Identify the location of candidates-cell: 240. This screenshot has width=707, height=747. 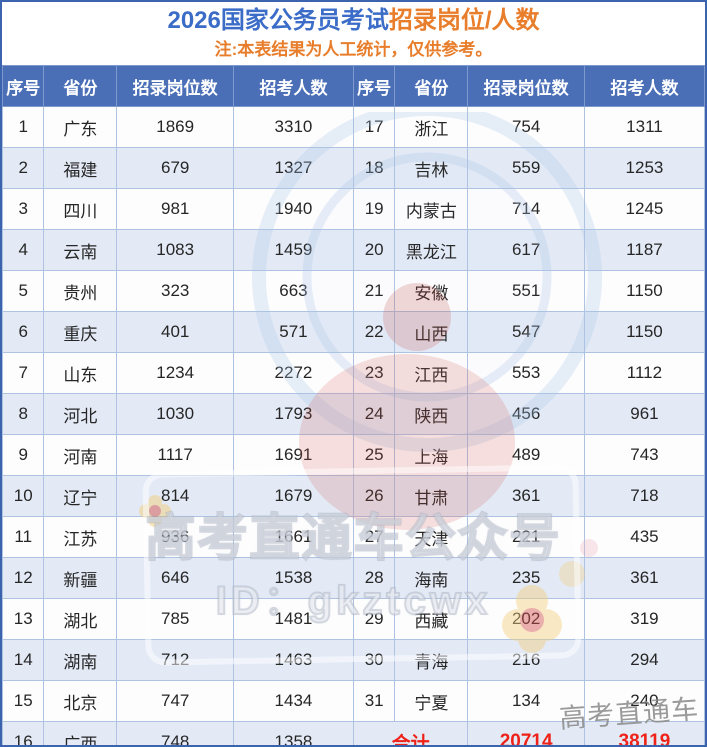
(644, 701).